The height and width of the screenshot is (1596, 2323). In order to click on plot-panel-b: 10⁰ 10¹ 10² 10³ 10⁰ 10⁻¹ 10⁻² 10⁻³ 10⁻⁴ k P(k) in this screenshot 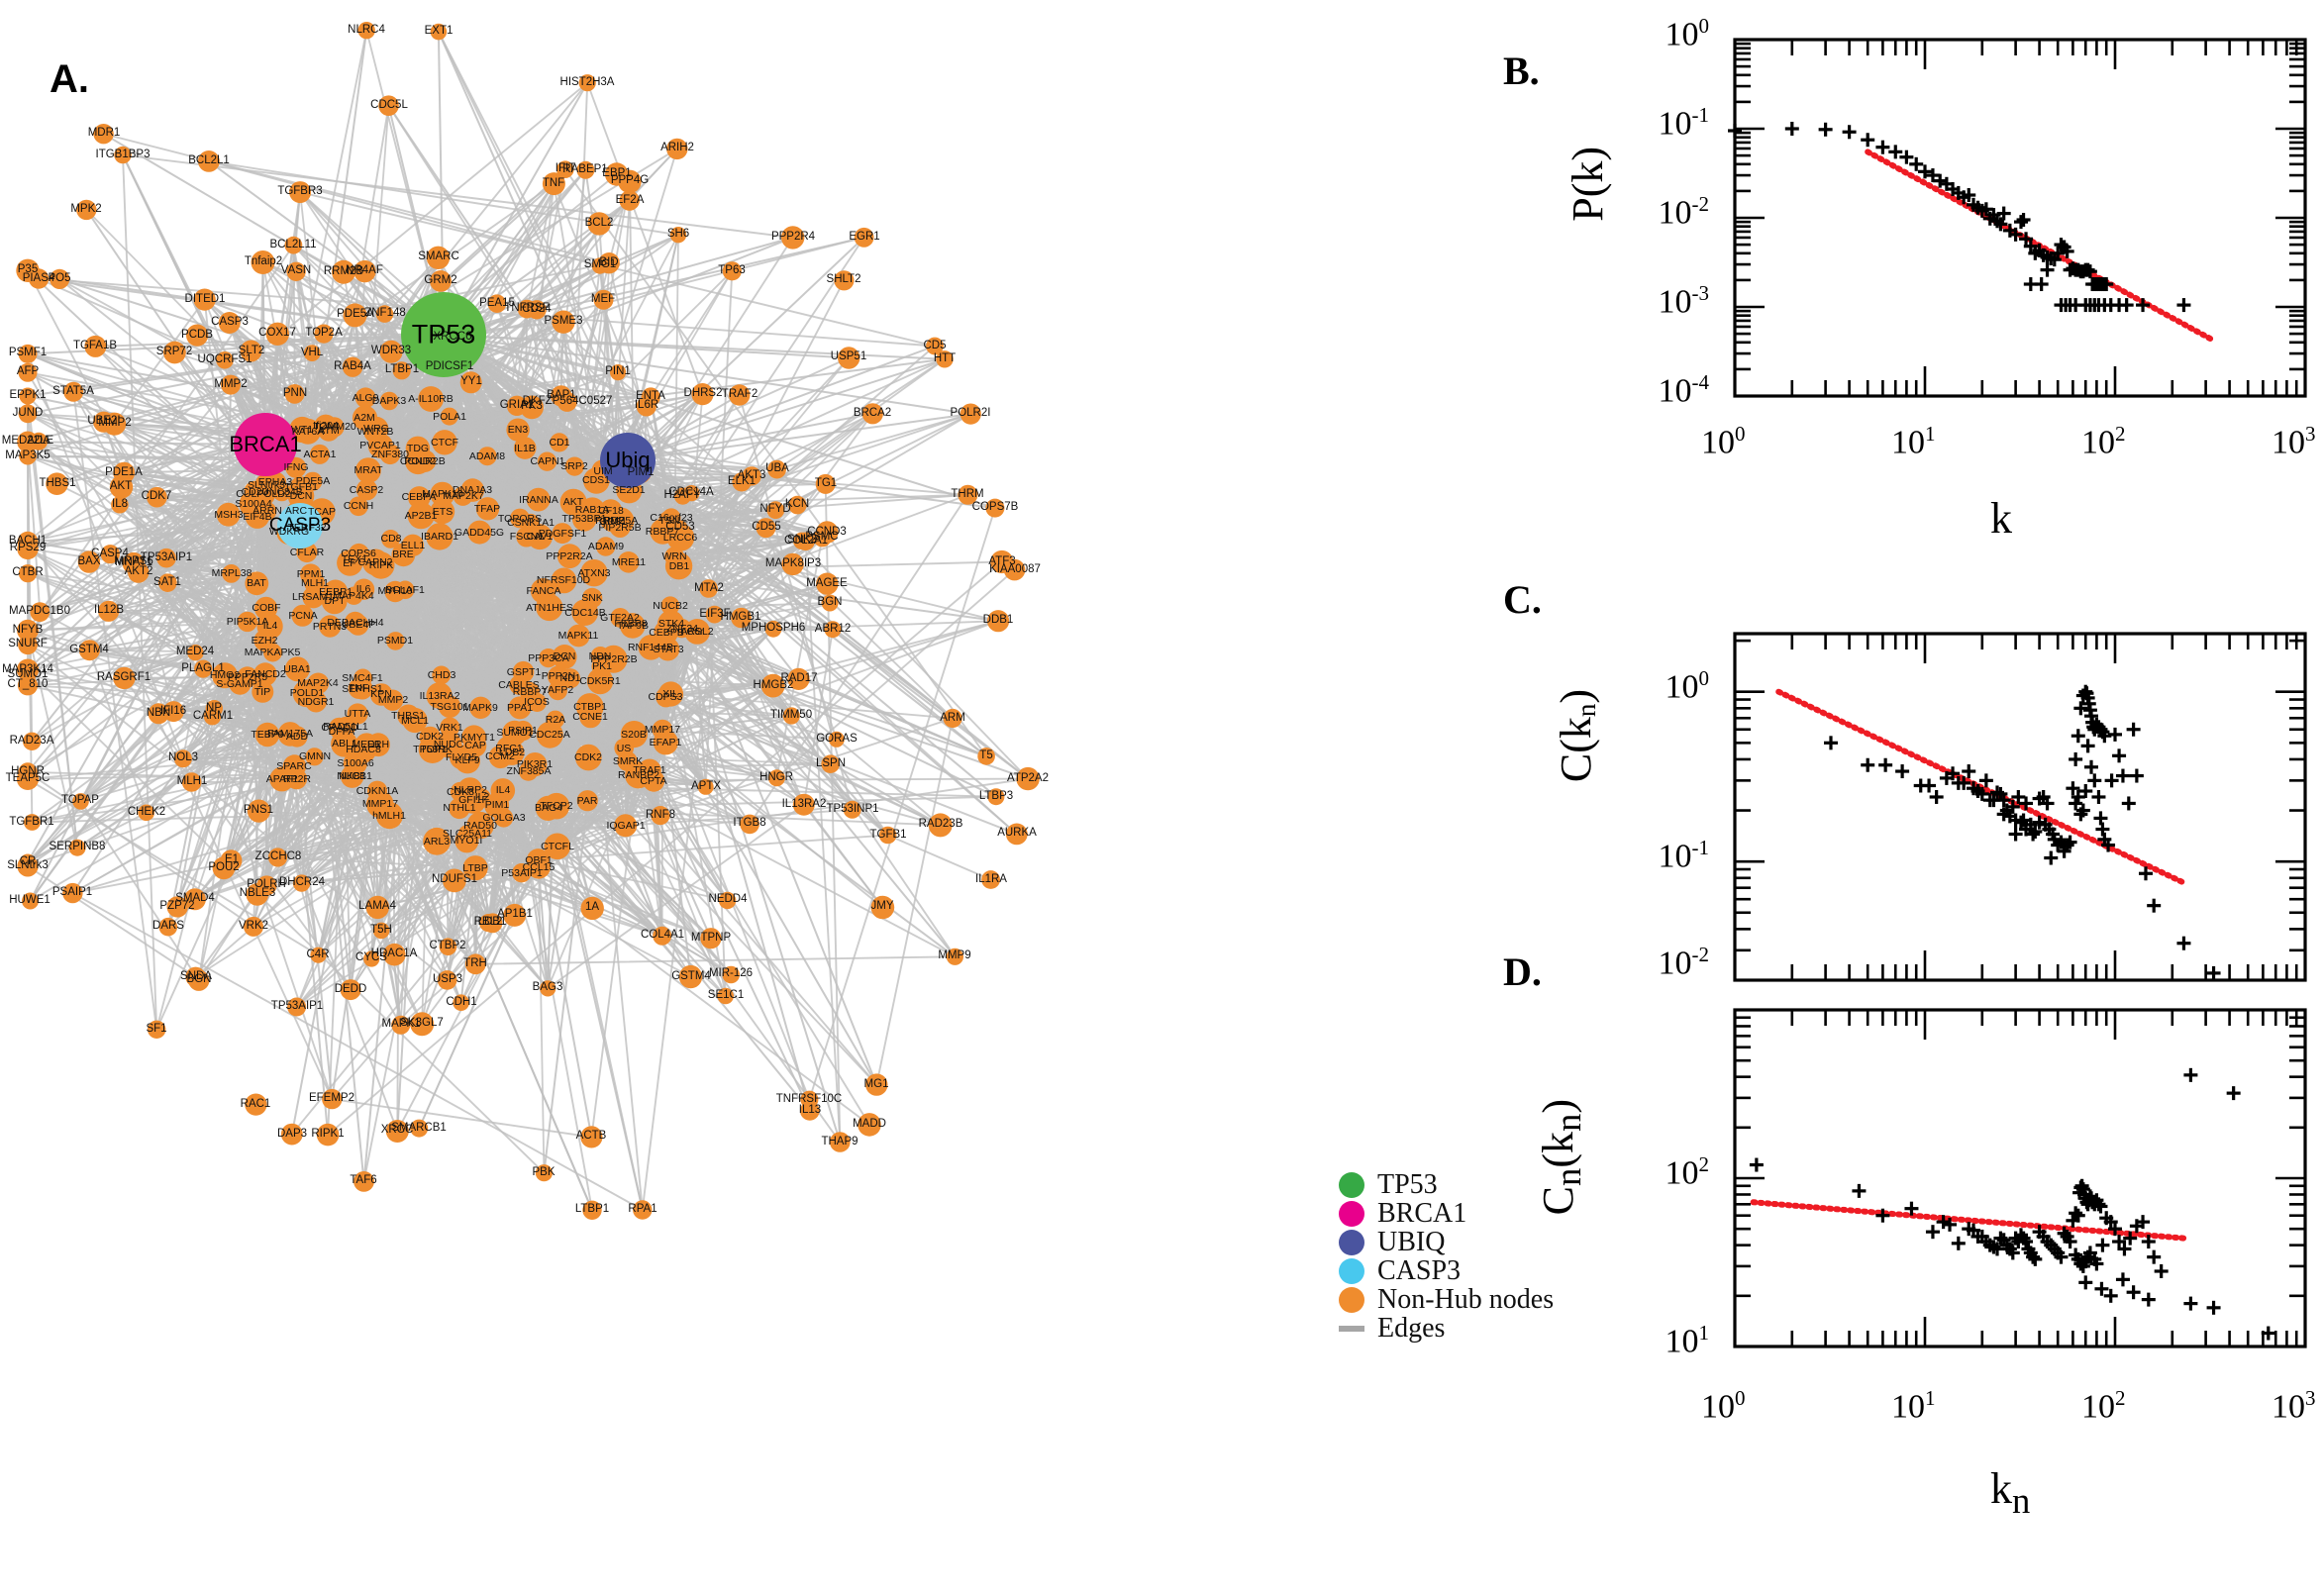, I will do `click(1943, 294)`.